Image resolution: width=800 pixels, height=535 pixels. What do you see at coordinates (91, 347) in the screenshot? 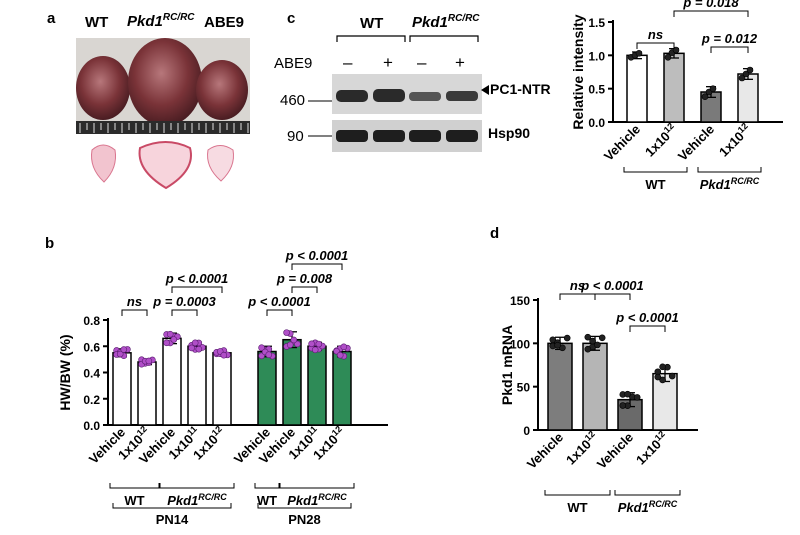
I see `y-tick-label: 0.6` at bounding box center [91, 347].